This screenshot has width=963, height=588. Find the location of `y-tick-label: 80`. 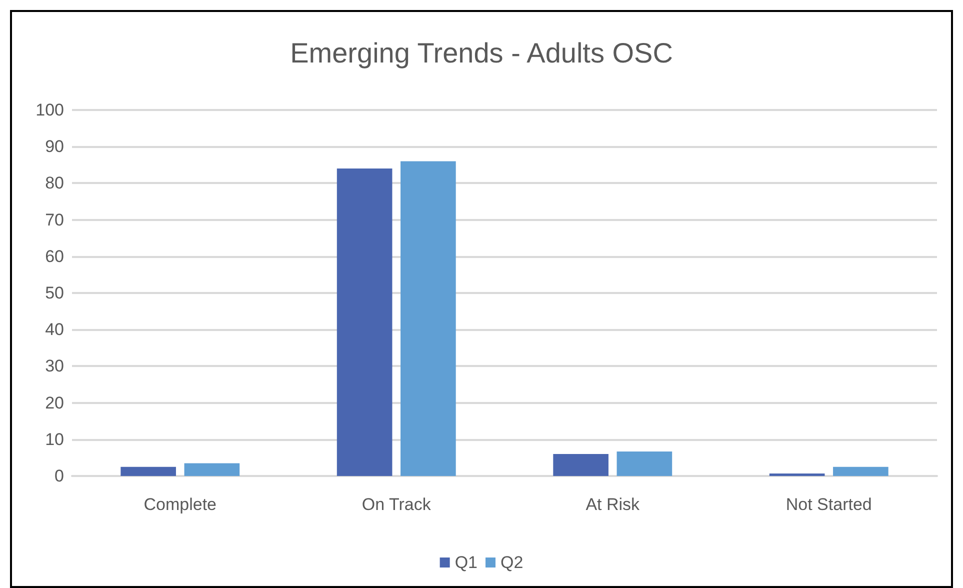

y-tick-label: 80 is located at coordinates (54, 183).